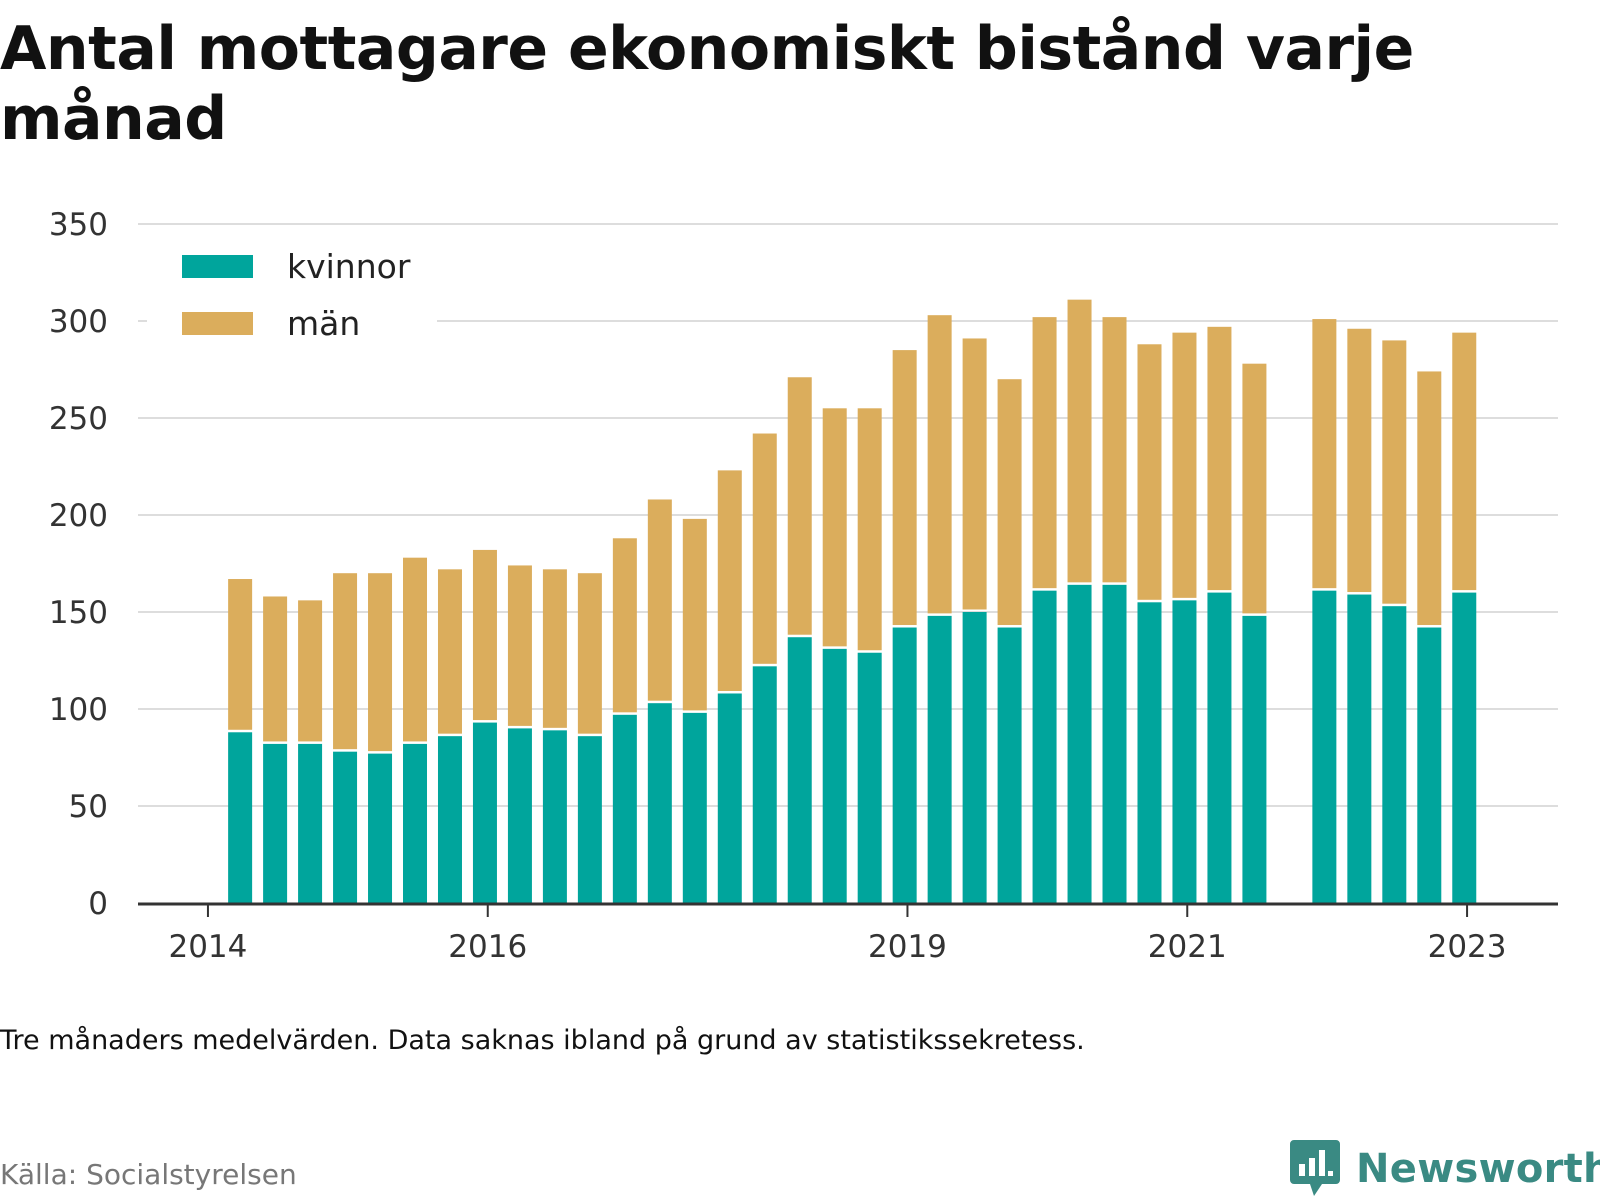 The width and height of the screenshot is (1600, 1200). What do you see at coordinates (907, 947) in the screenshot?
I see `x-tick-label: 2019` at bounding box center [907, 947].